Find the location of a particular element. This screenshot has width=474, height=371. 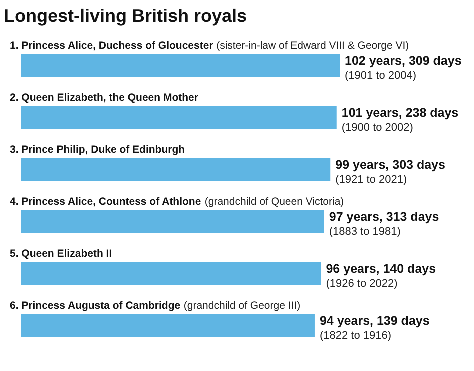

category-label: 6. Princess Augusta of Cambridge (grandchild of George III) is located at coordinates (155, 306).